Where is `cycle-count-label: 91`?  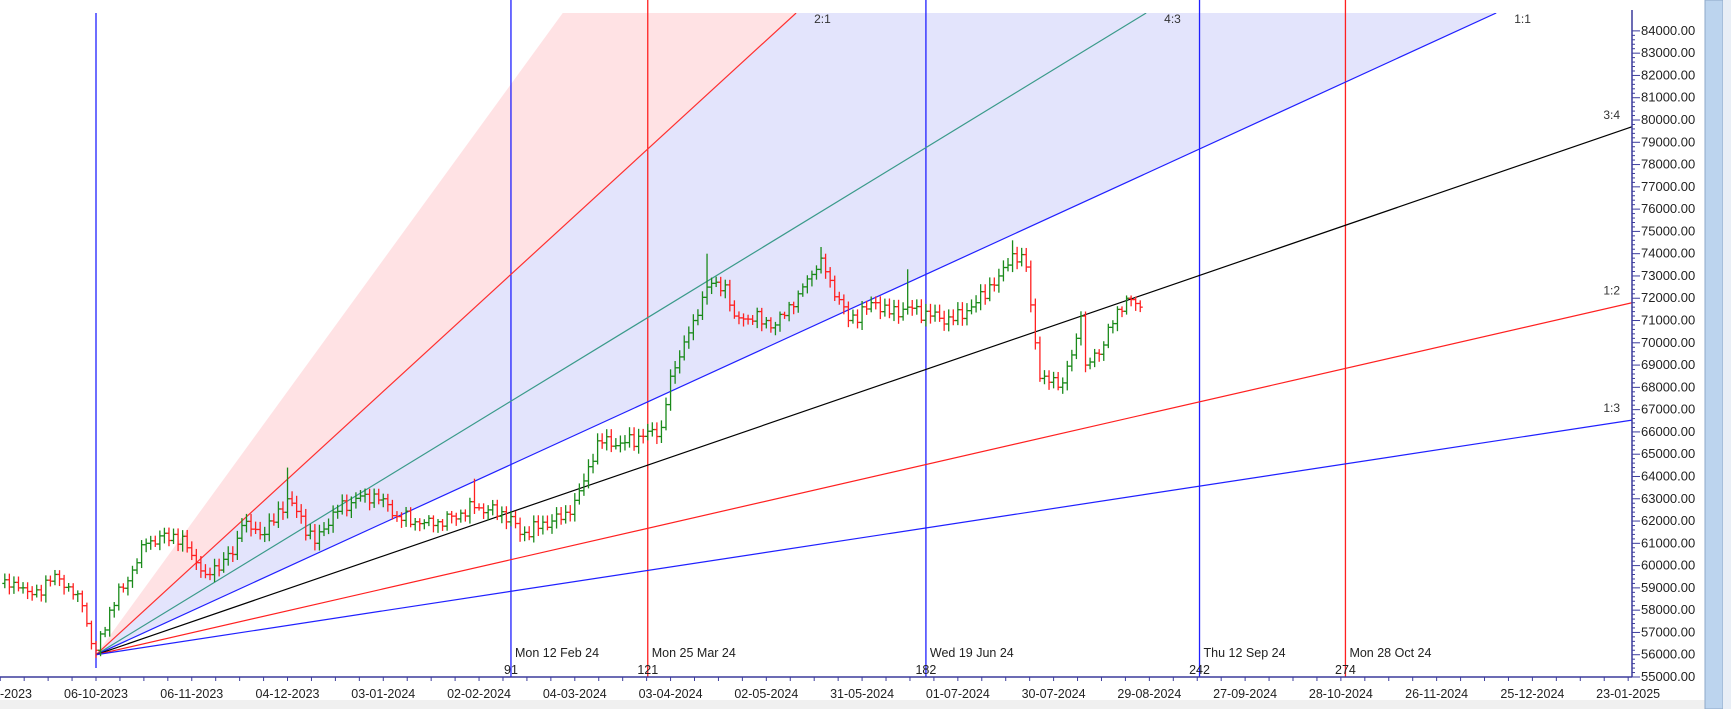 cycle-count-label: 91 is located at coordinates (511, 670).